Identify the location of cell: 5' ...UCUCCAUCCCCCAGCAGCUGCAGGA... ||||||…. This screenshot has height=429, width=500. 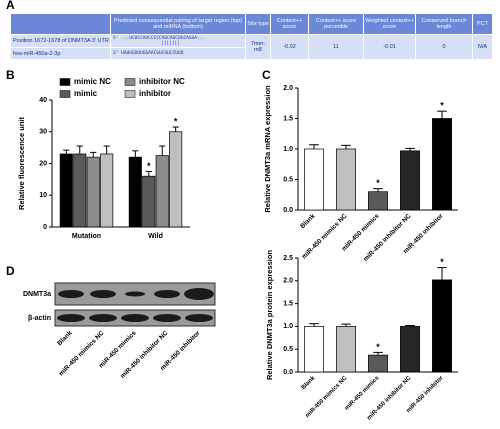
(178, 41).